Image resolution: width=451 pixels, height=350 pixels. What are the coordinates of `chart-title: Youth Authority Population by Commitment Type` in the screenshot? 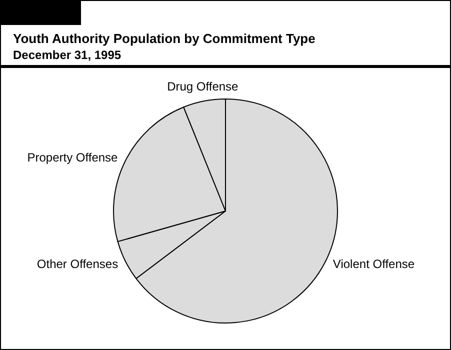 It's located at (164, 38).